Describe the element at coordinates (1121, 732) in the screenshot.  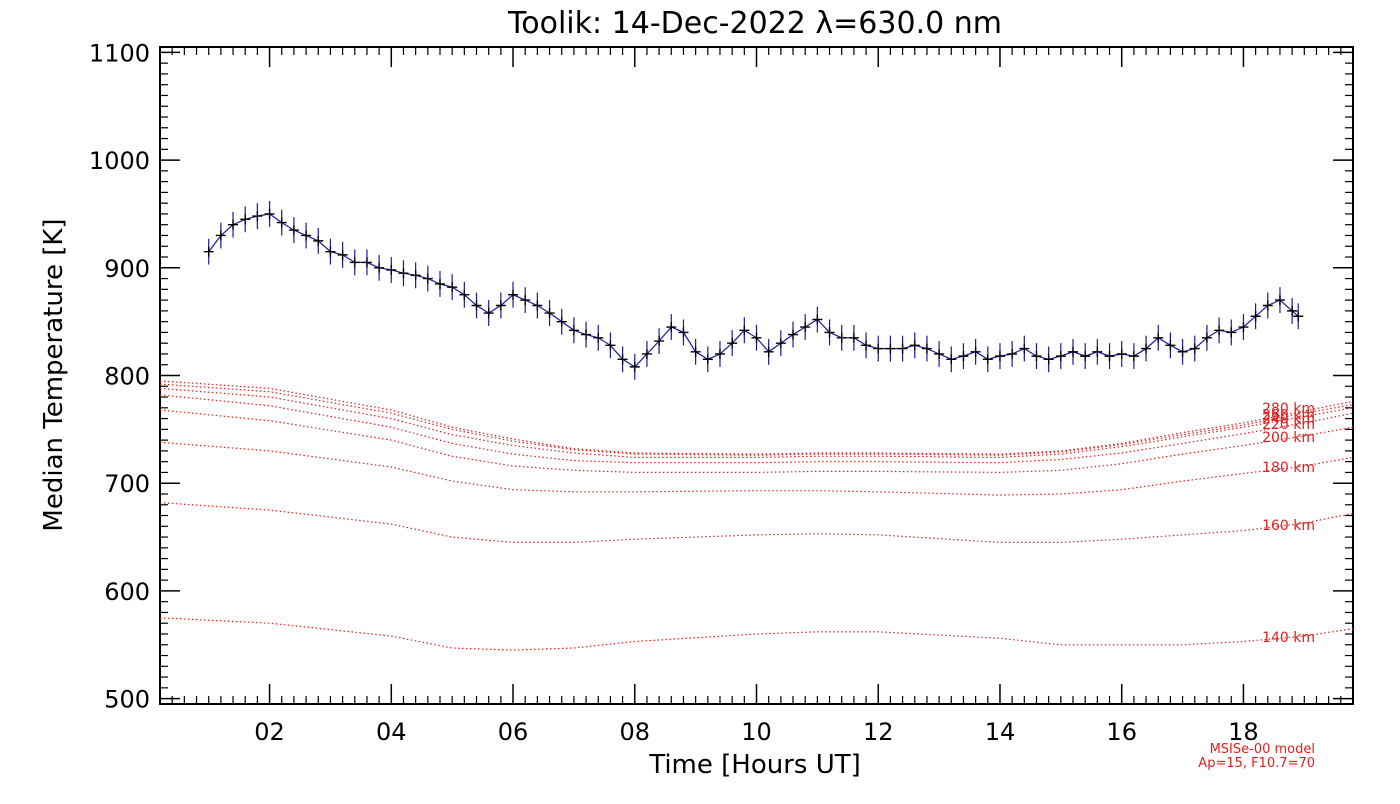
I see `x-tick-label: 16` at that location.